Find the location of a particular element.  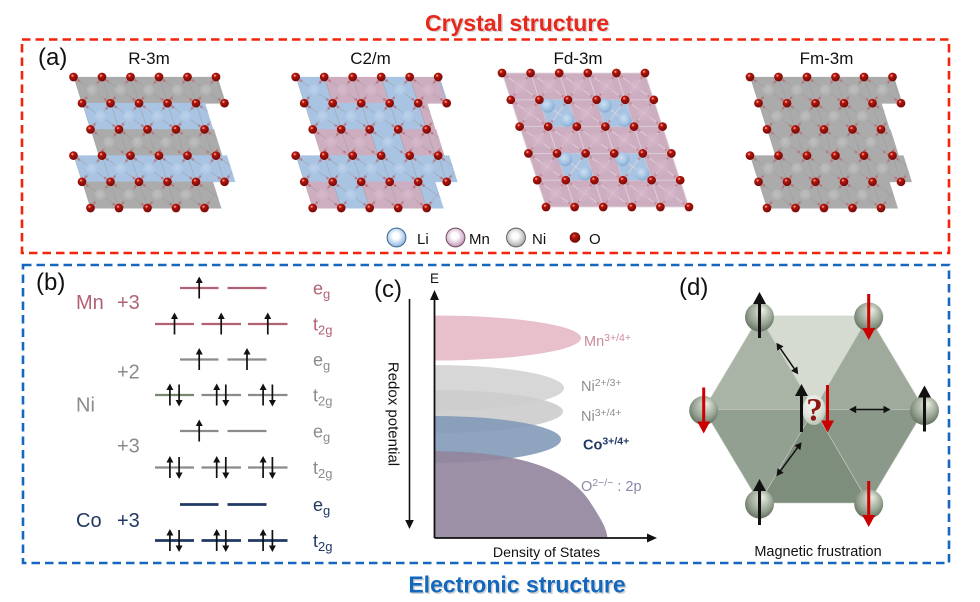

svg-text: Ni2+/3+ is located at coordinates (601, 386).